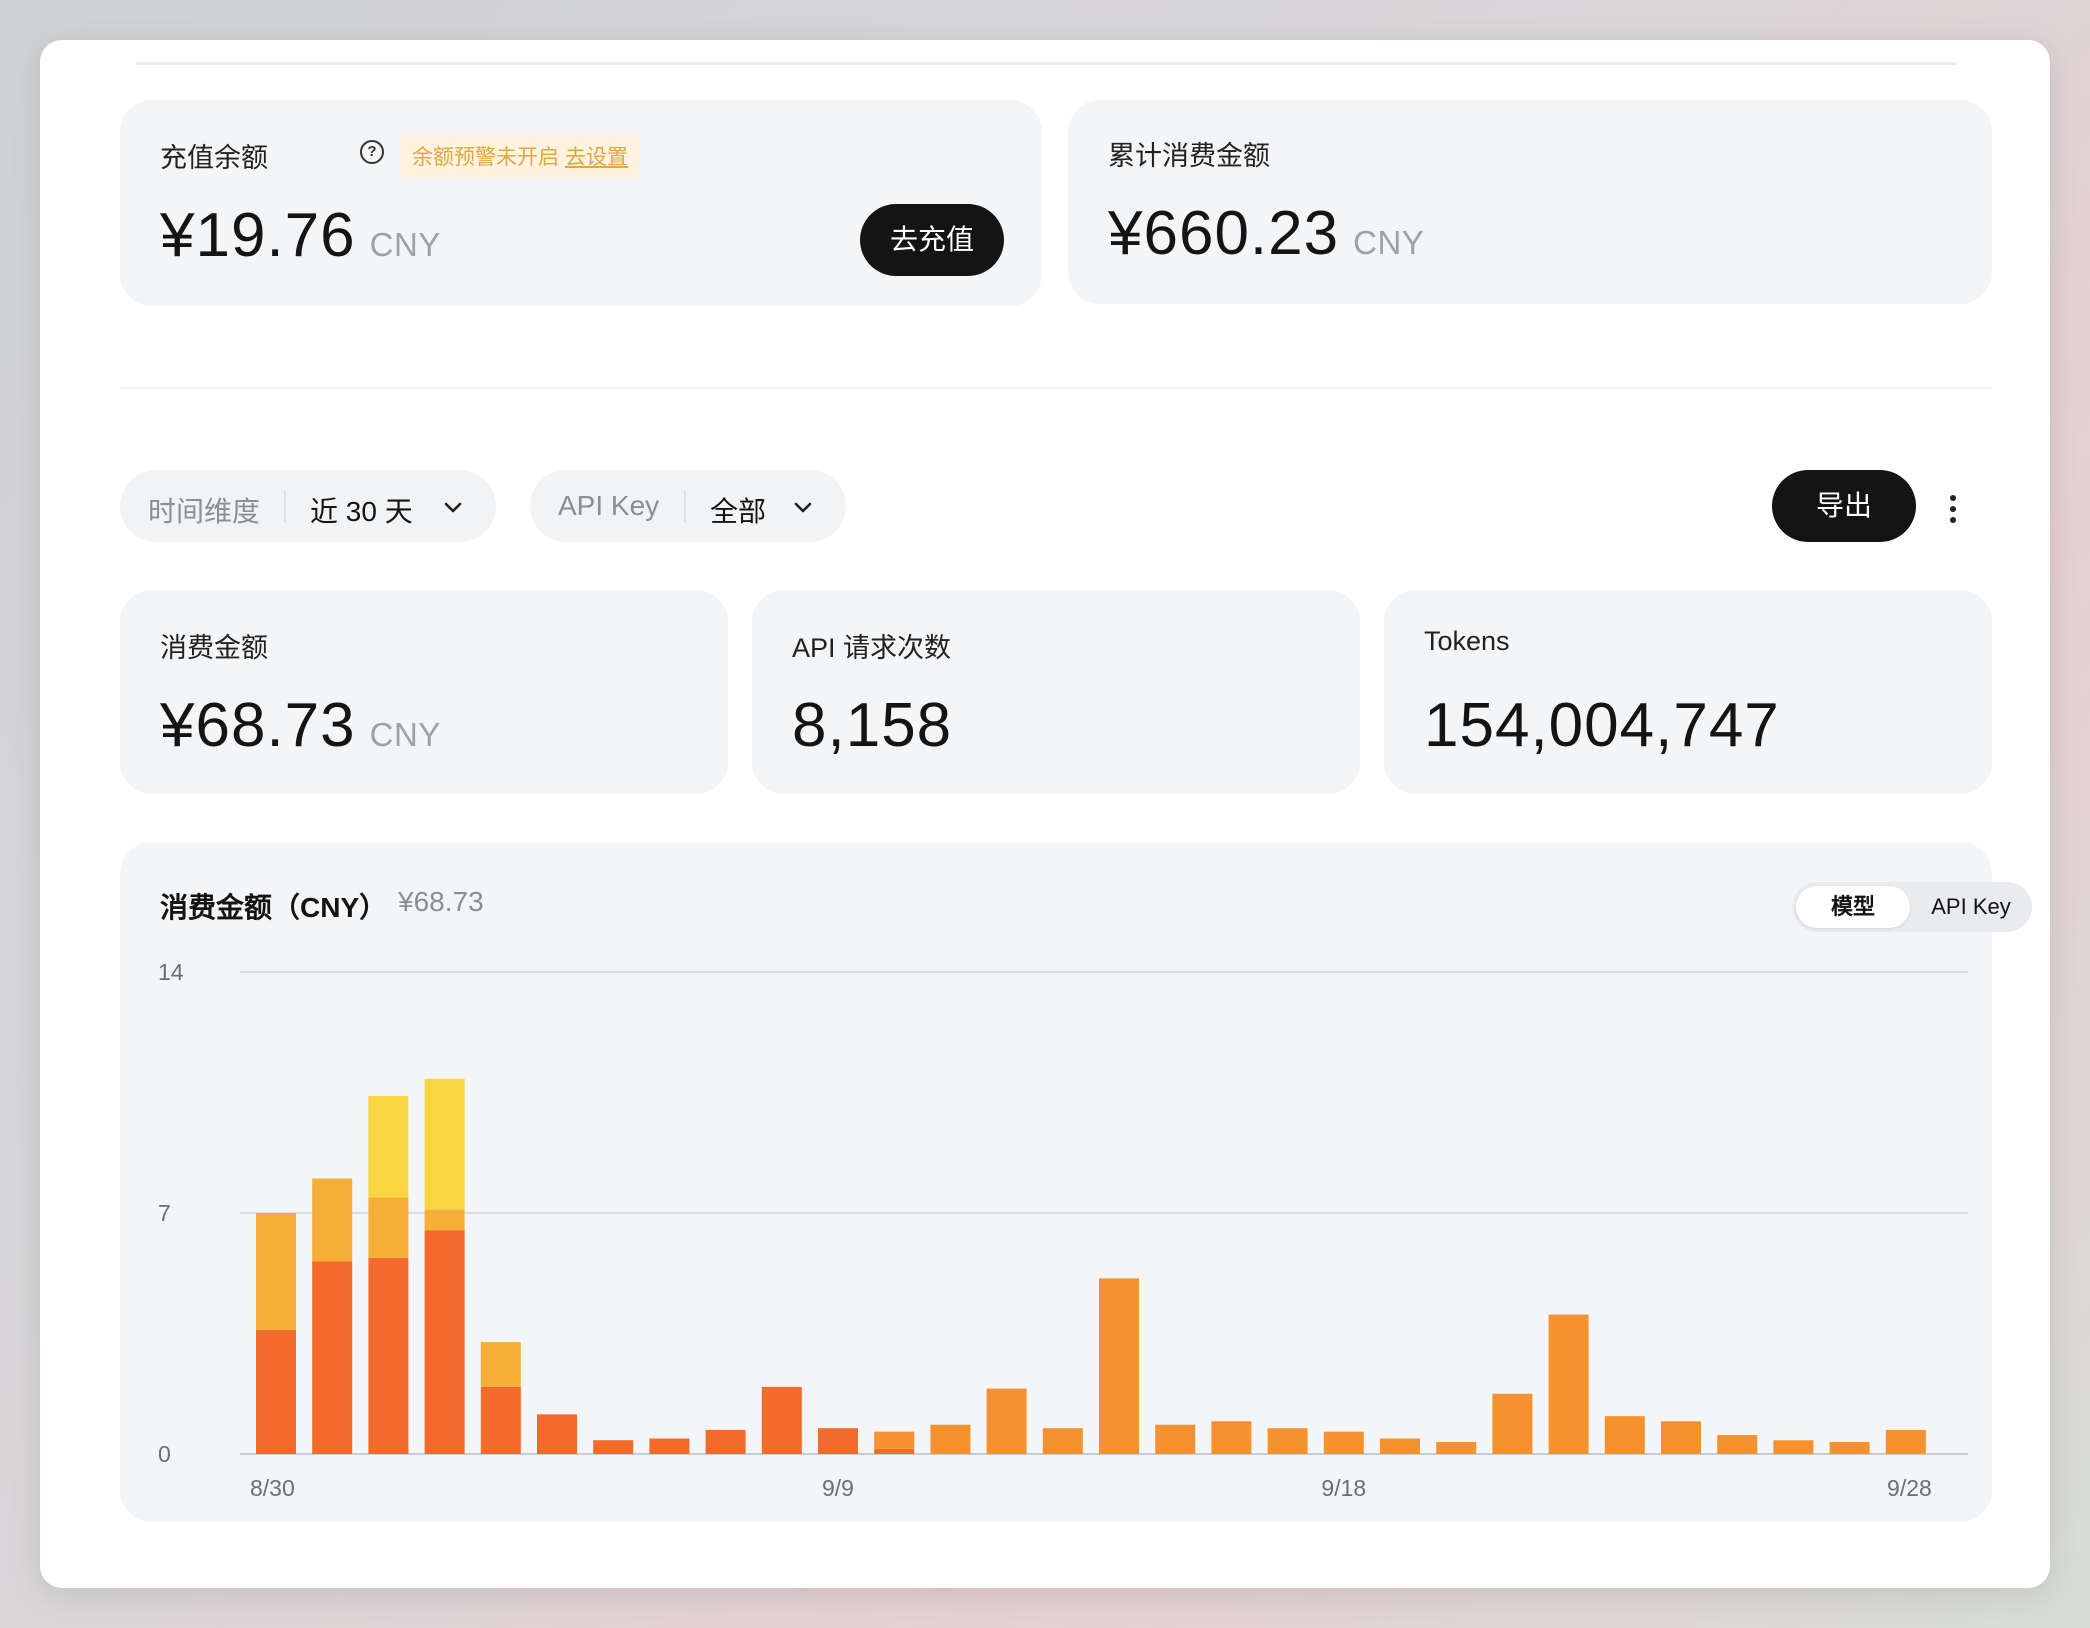 The height and width of the screenshot is (1628, 2090). What do you see at coordinates (164, 1454) in the screenshot?
I see `y-tick-label: 0` at bounding box center [164, 1454].